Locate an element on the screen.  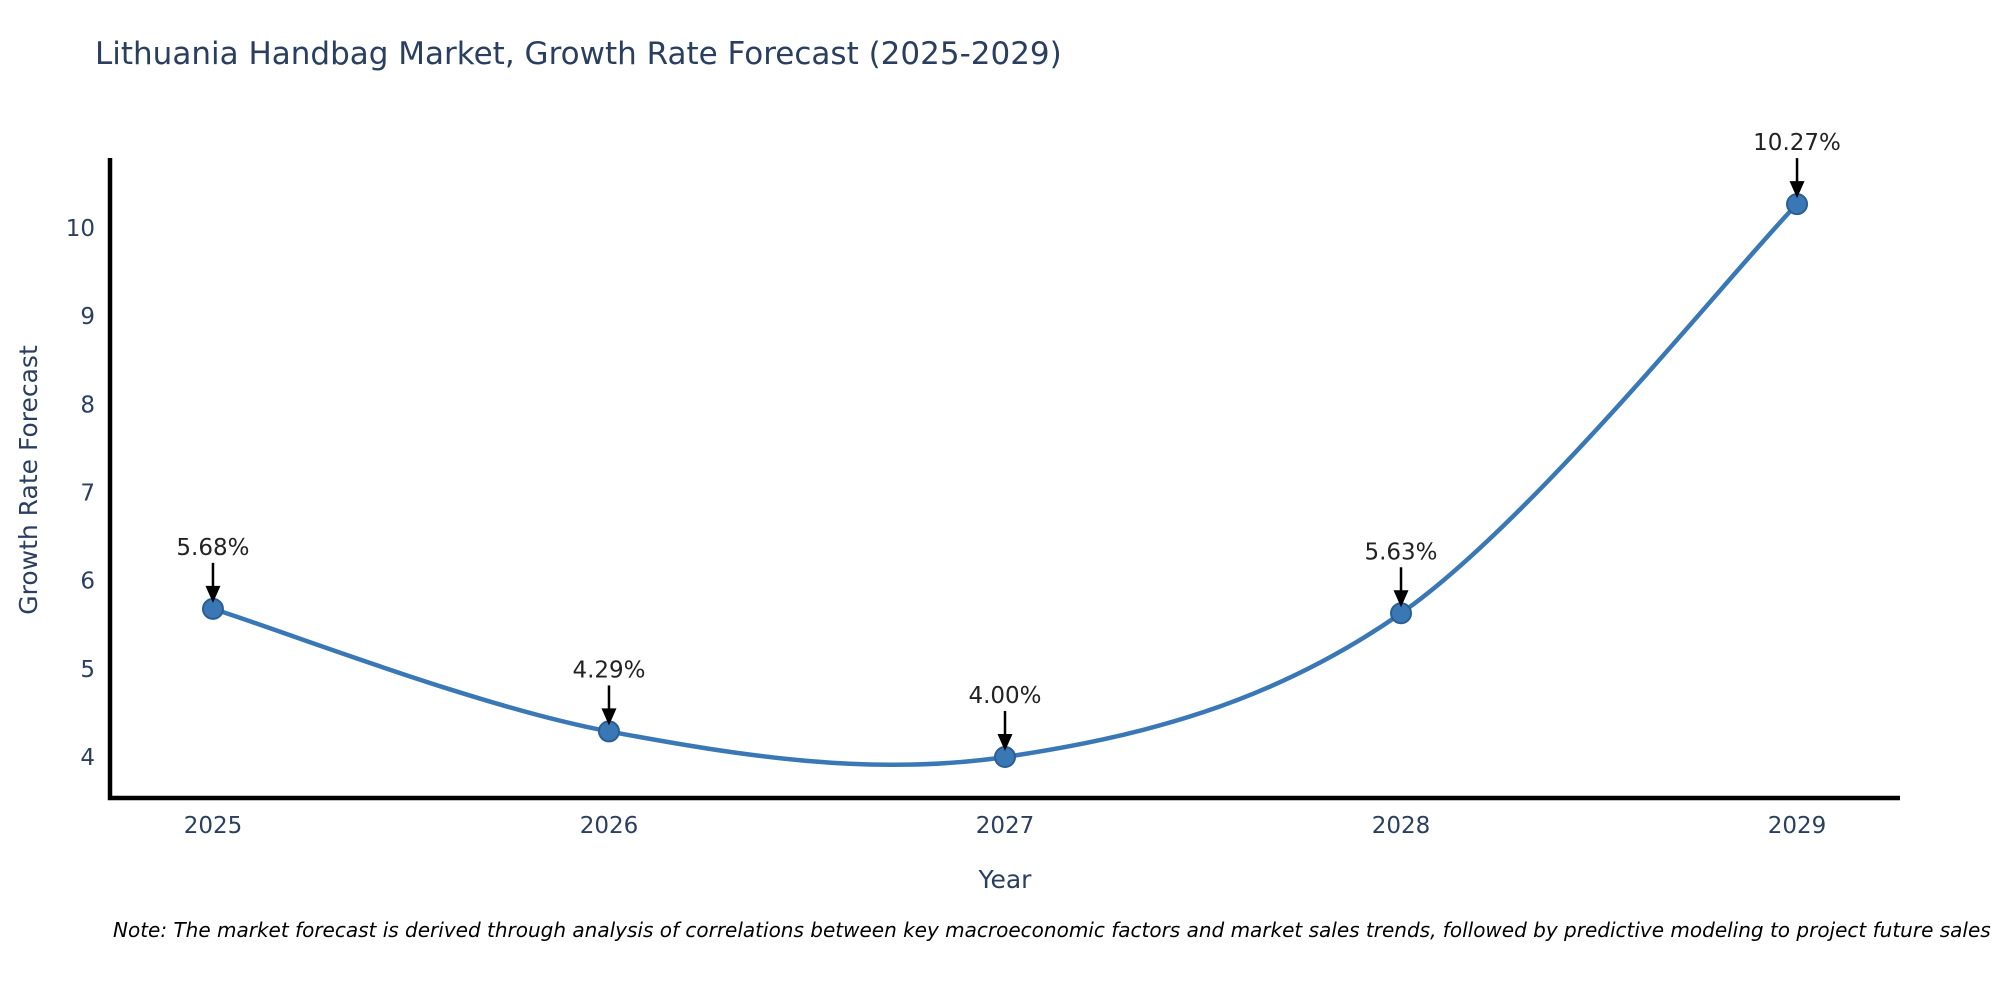
point-annotation: 4.29% is located at coordinates (609, 691).